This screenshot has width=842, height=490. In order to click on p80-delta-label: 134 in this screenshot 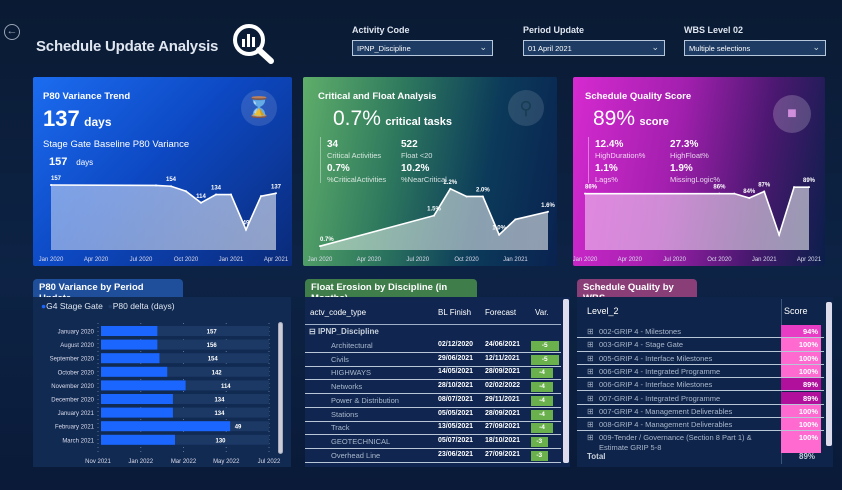, I will do `click(219, 401)`.